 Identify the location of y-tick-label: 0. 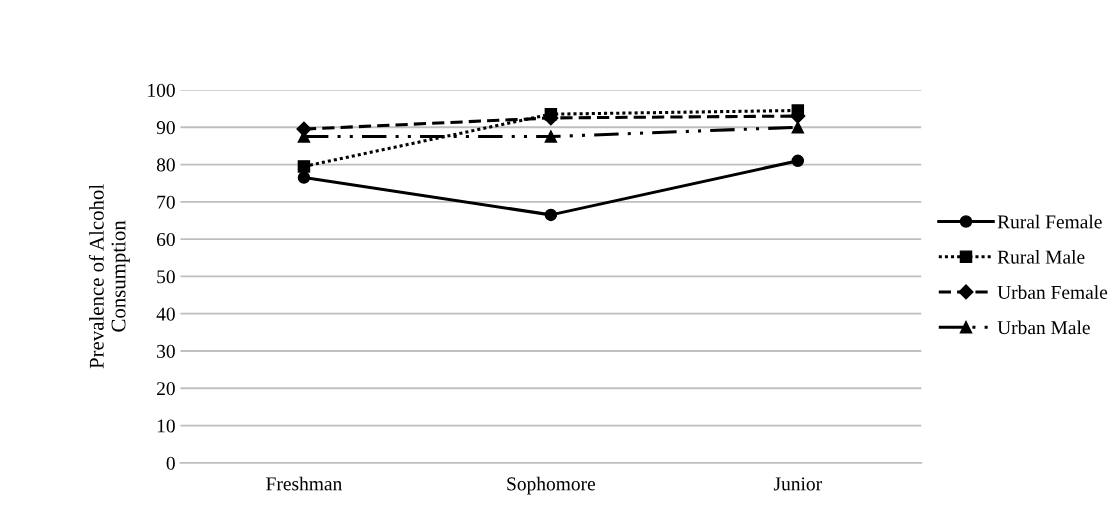
(170, 463).